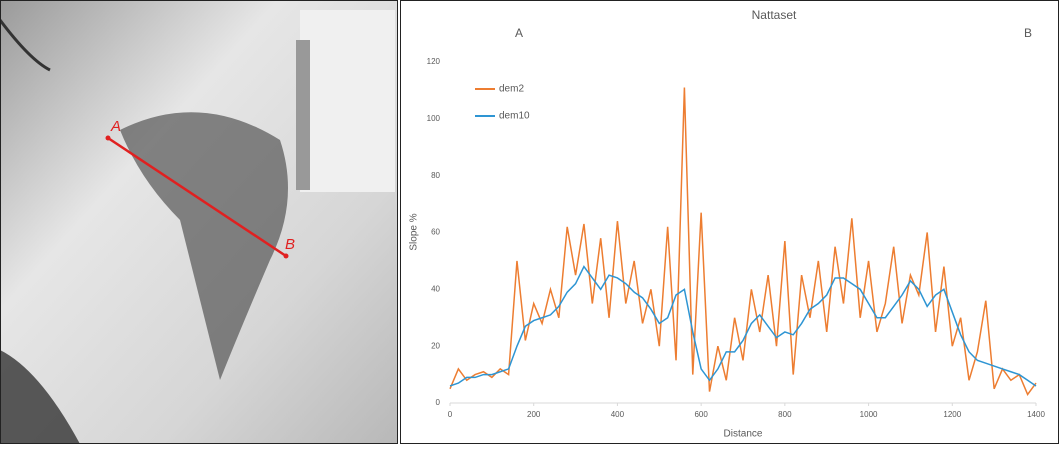 This screenshot has width=1059, height=449. What do you see at coordinates (286, 256) in the screenshot?
I see `profile-end` at bounding box center [286, 256].